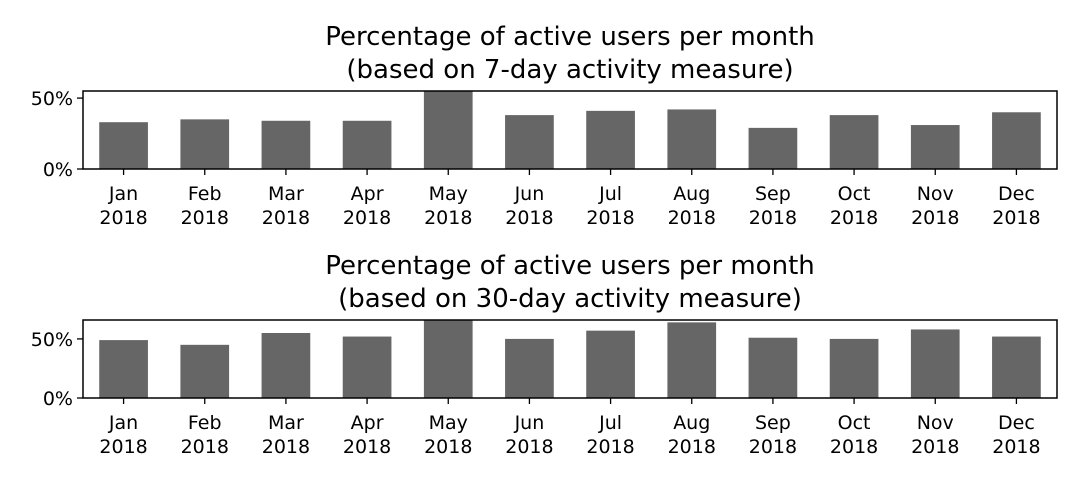 Image resolution: width=1080 pixels, height=484 pixels. I want to click on chart-subtitle: (based on 7-day activity measure), so click(569, 70).